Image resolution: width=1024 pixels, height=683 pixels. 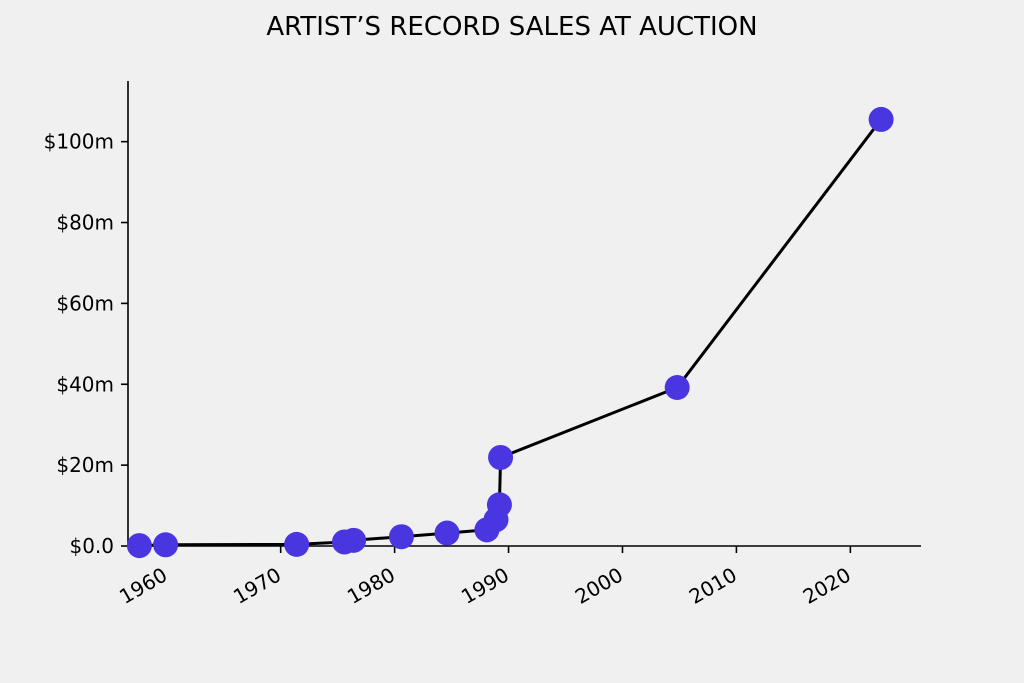 What do you see at coordinates (85, 303) in the screenshot?
I see `y-tick-label: $60m` at bounding box center [85, 303].